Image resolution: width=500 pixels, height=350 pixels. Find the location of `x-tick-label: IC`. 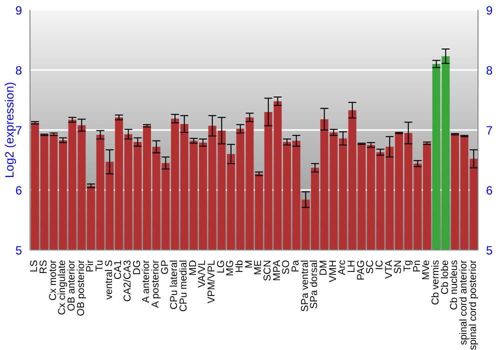

x-tick-label: IC is located at coordinates (380, 265).